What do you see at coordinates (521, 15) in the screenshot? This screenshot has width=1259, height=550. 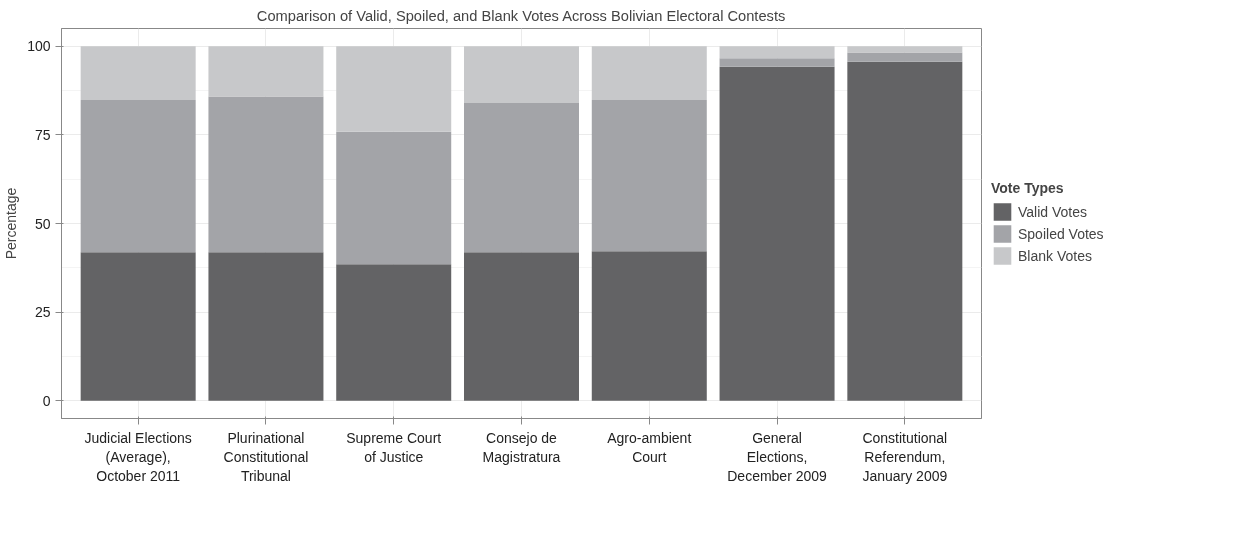 I see `chart-title: Comparison of Valid, Spoiled, and Blank Votes Across Bolivian Electoral Contests` at bounding box center [521, 15].